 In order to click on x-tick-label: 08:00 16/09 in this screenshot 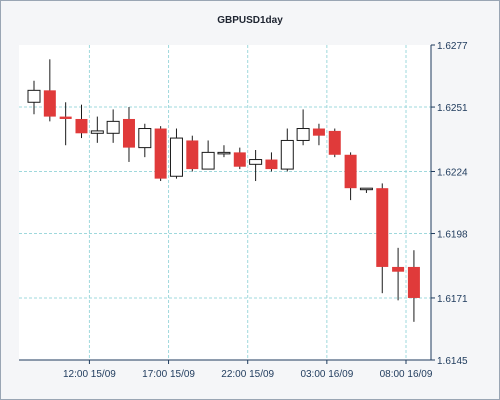, I will do `click(406, 374)`.